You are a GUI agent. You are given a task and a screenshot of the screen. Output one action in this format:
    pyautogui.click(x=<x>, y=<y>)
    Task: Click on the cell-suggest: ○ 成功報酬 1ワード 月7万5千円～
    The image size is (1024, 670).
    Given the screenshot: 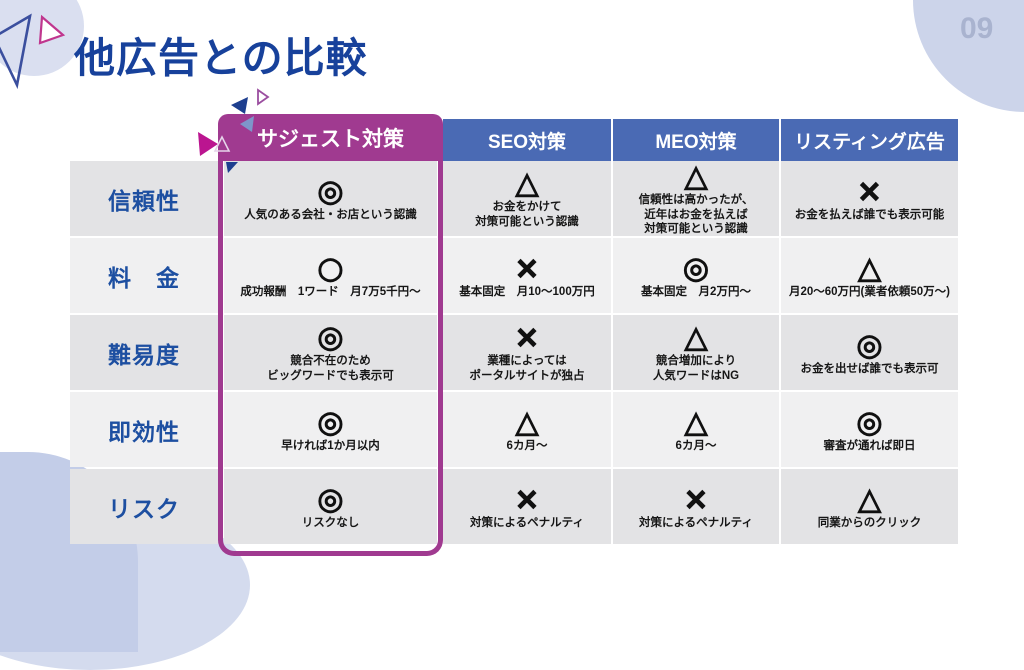 What is the action you would take?
    pyautogui.click(x=330, y=275)
    